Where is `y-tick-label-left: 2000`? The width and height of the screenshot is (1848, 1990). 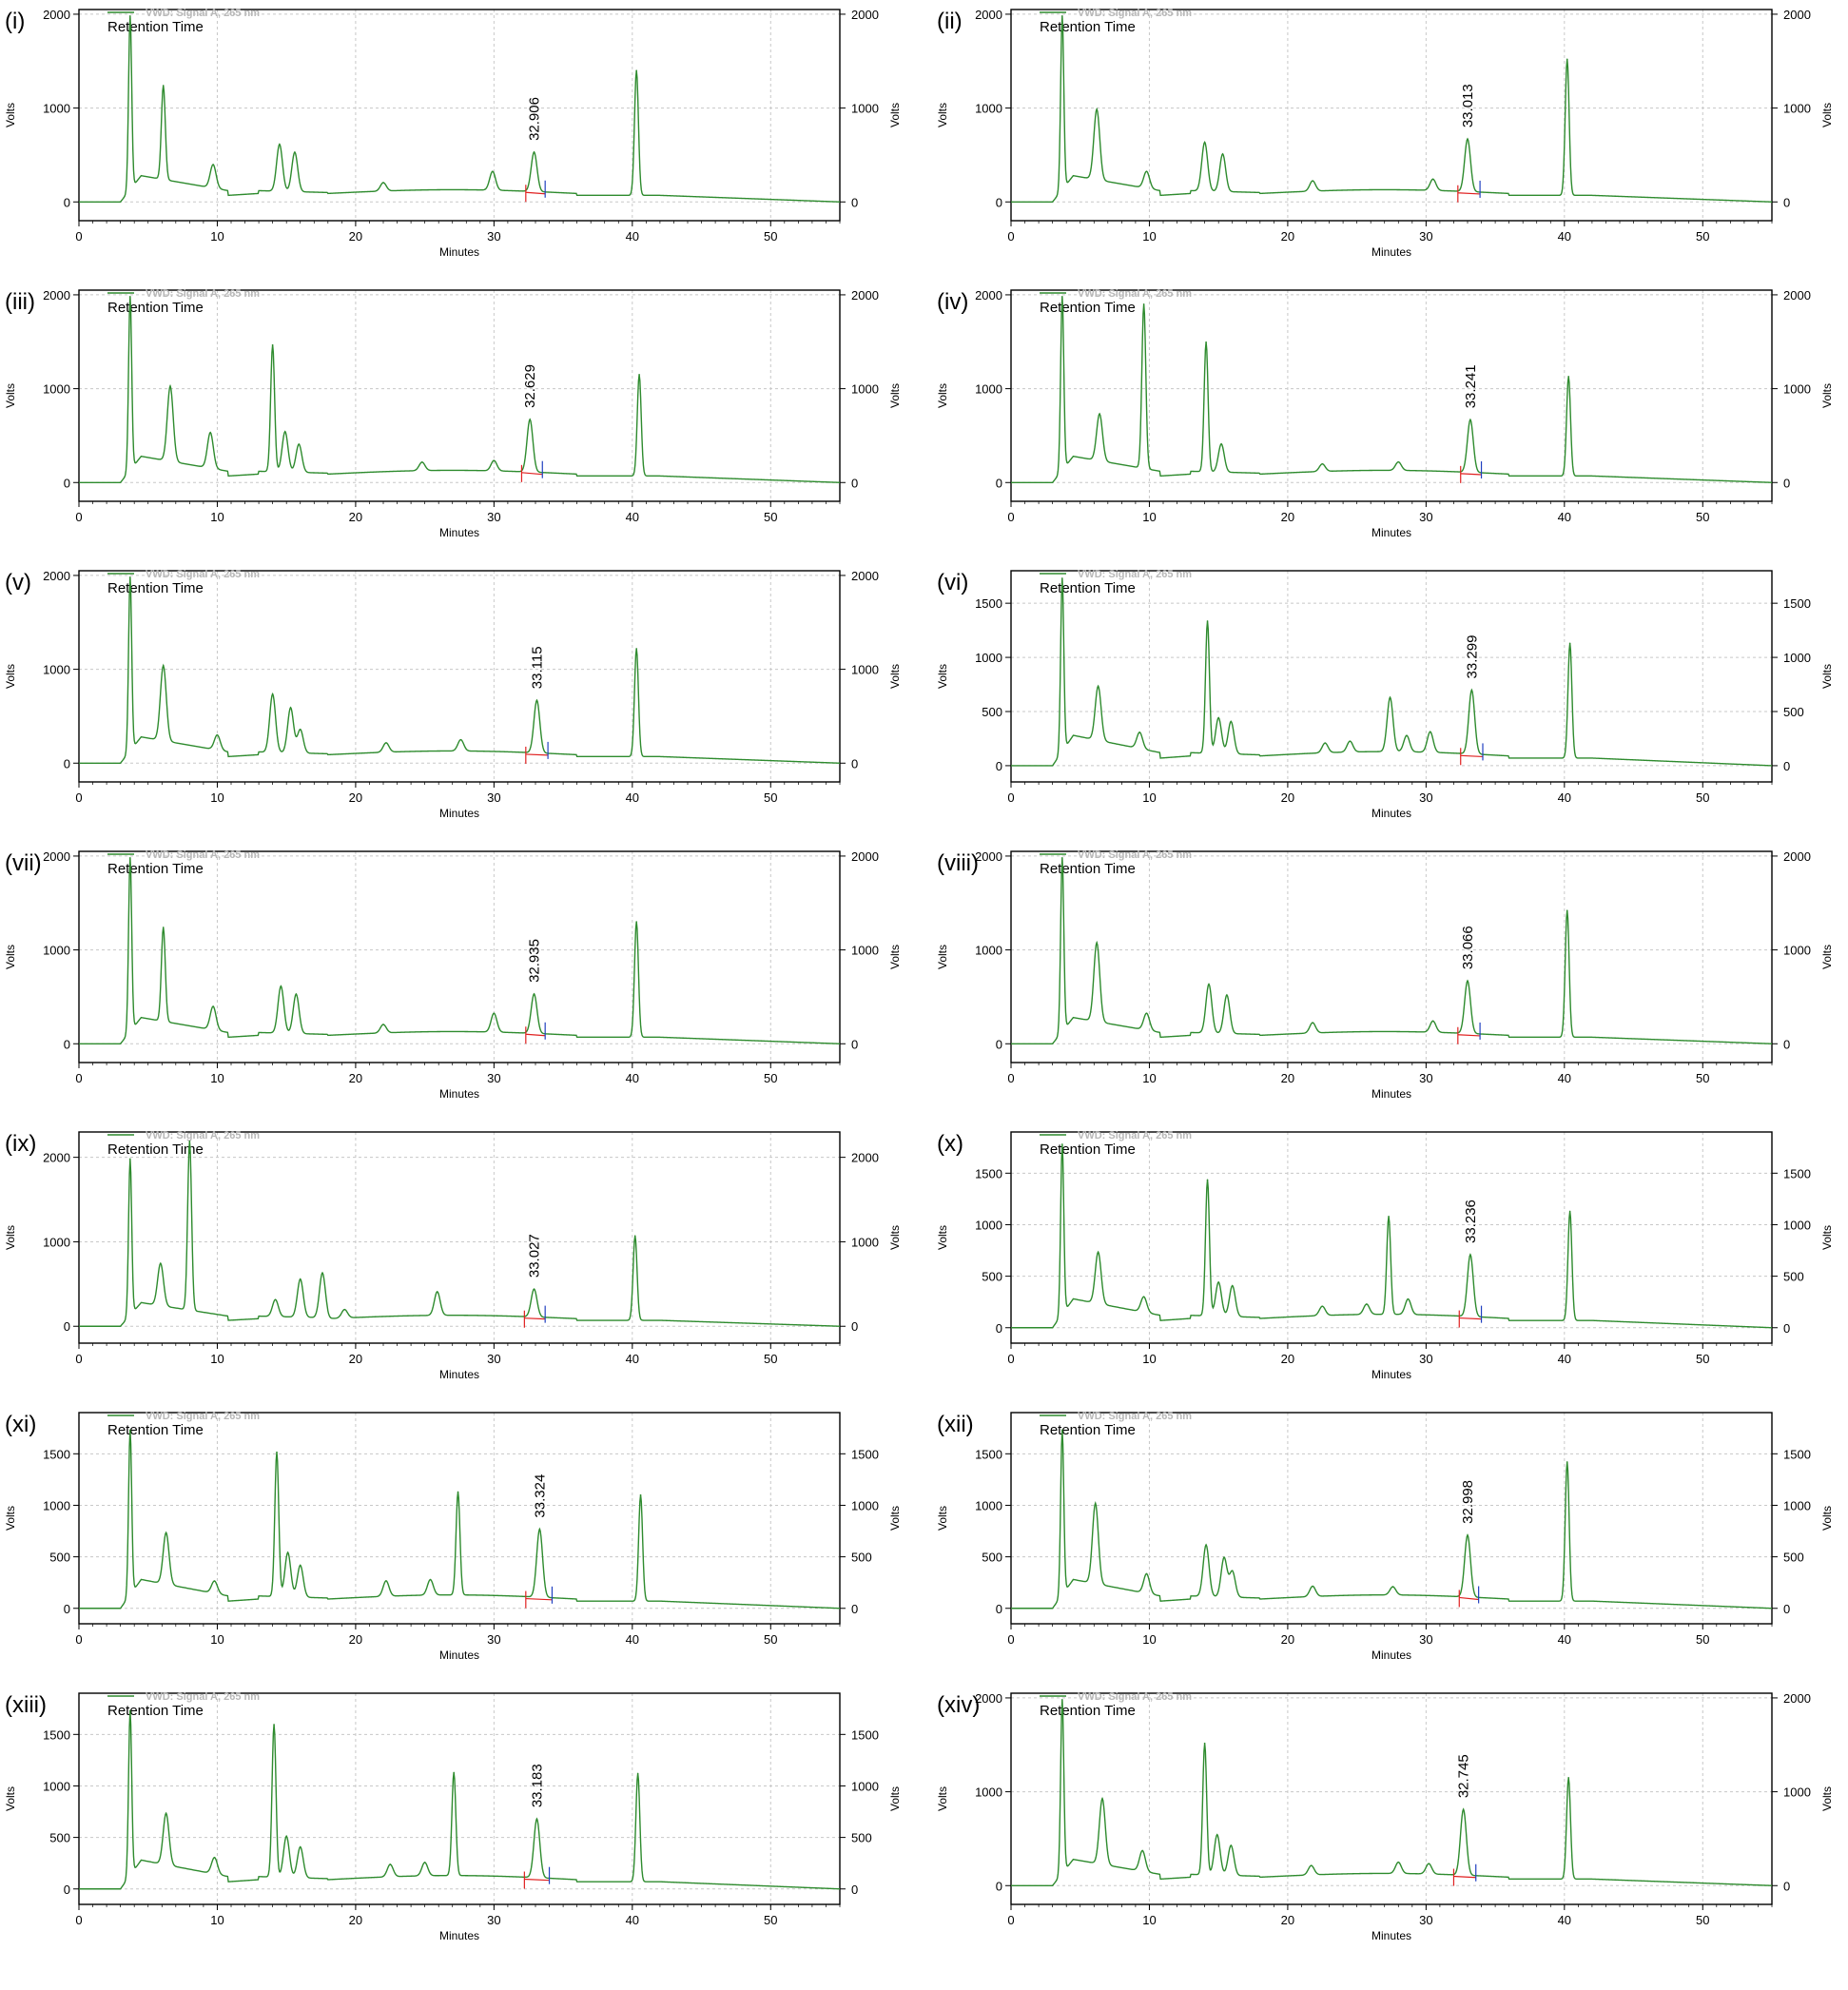 y-tick-label-left: 2000 is located at coordinates (56, 856).